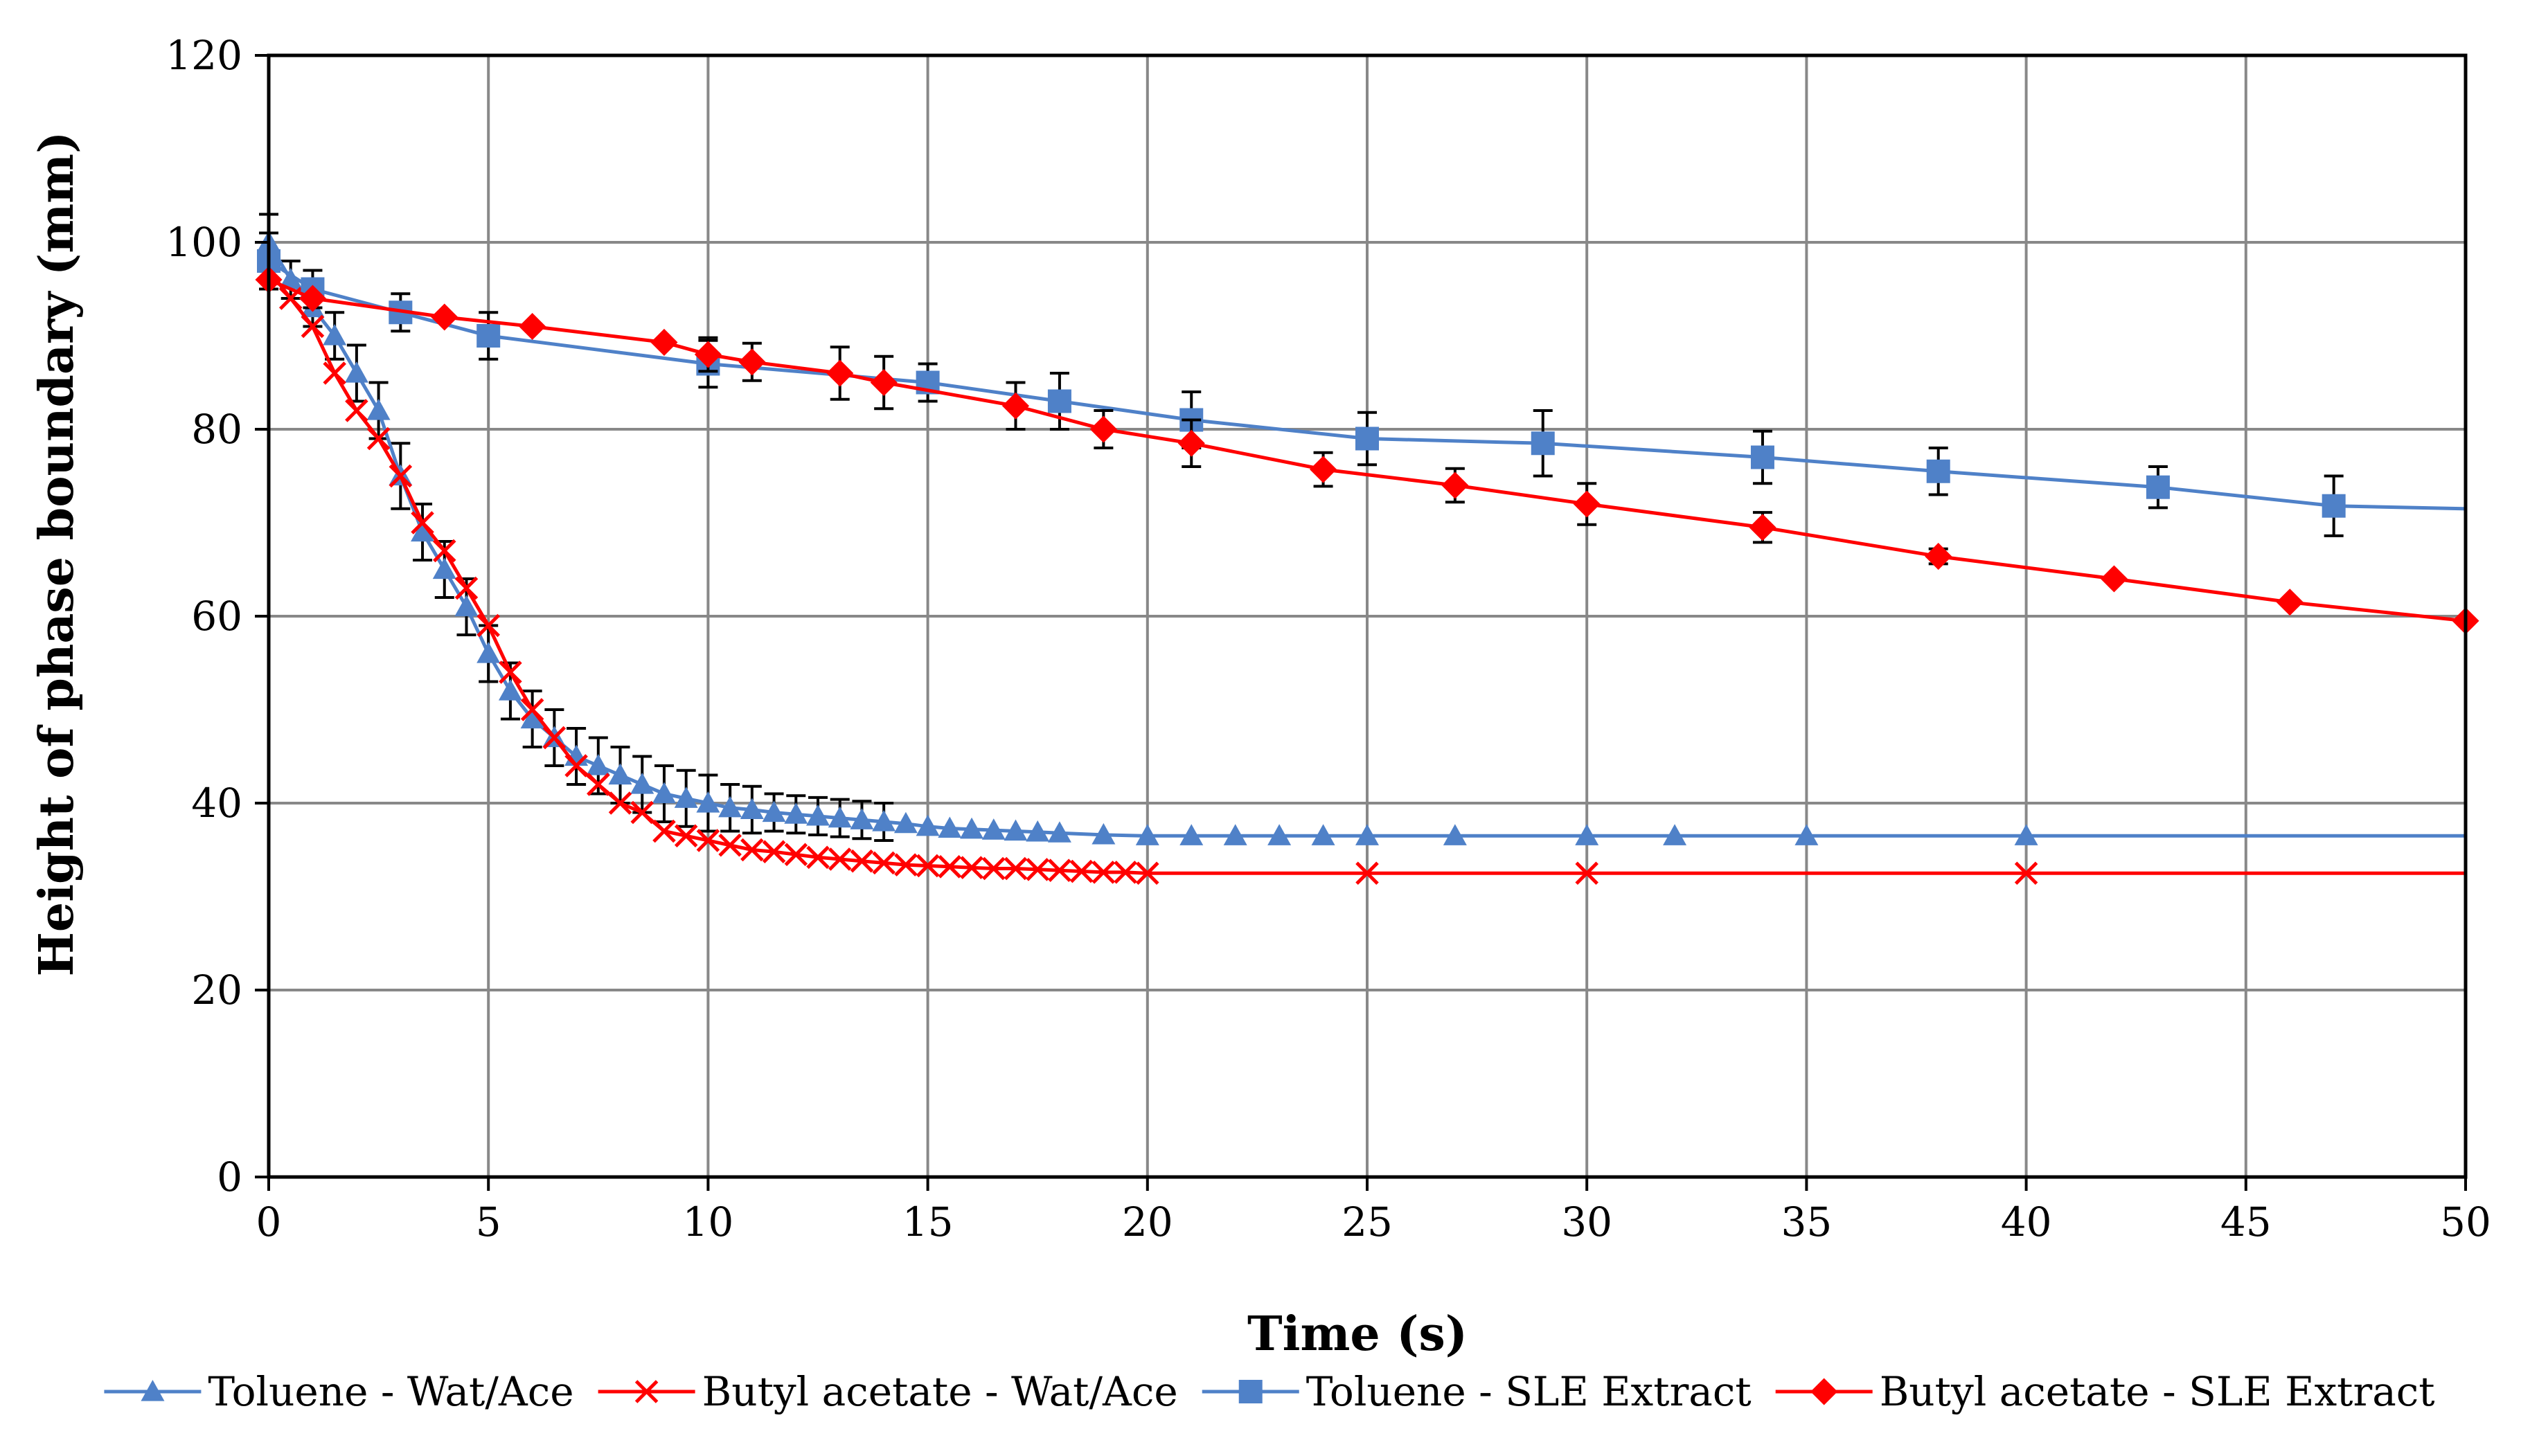  I want to click on y-tick-label: 0, so click(230, 1177).